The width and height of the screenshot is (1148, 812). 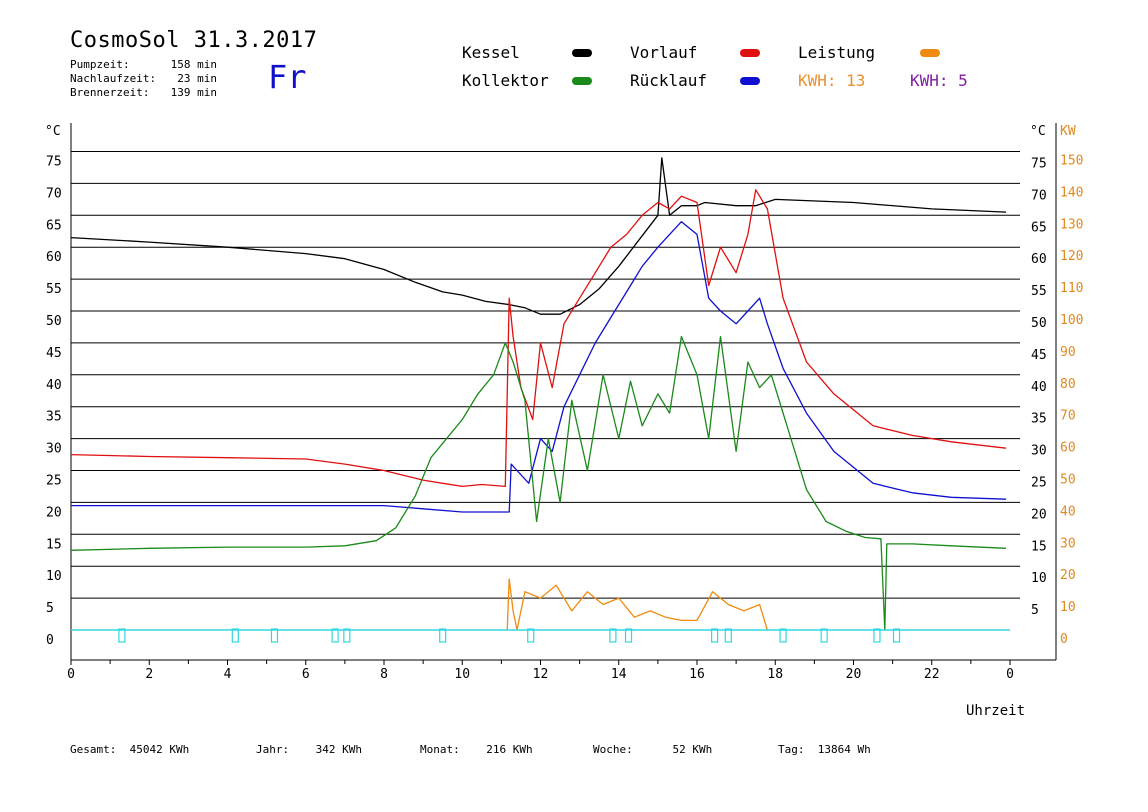 I want to click on x-tick-label: 8, so click(x=384, y=674).